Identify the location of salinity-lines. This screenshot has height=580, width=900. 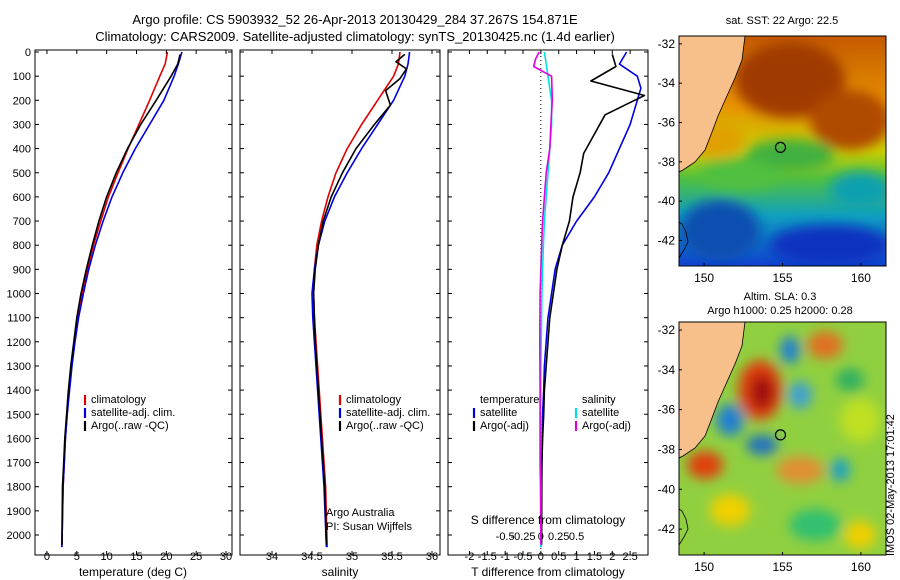
(361, 299).